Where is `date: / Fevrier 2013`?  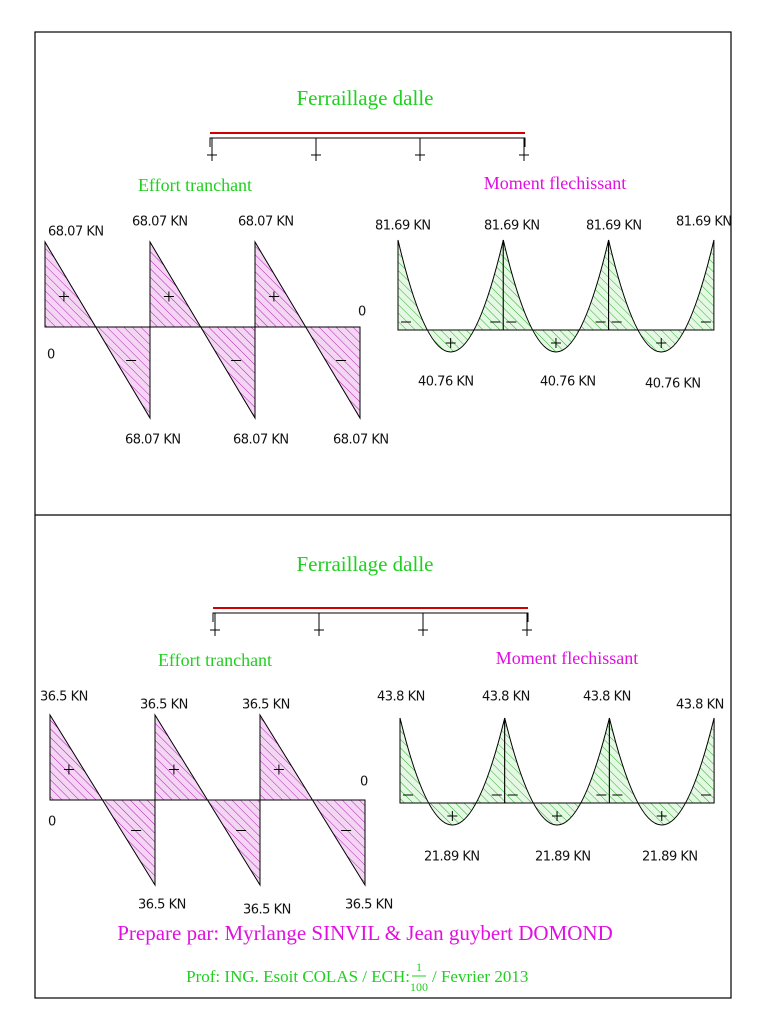 date: / Fevrier 2013 is located at coordinates (480, 976).